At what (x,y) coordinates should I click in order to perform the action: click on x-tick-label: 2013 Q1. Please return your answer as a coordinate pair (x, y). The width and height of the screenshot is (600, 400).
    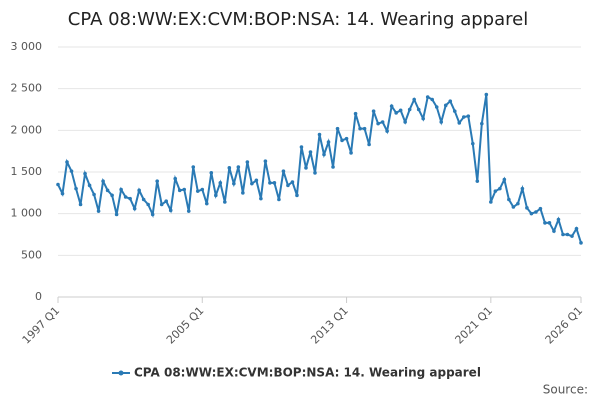
    Looking at the image, I should click on (329, 325).